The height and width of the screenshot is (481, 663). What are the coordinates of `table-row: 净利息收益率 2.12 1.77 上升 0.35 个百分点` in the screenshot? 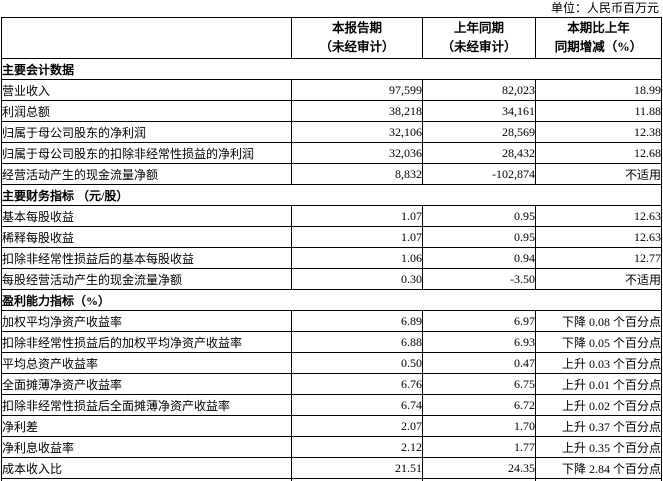 It's located at (331, 447).